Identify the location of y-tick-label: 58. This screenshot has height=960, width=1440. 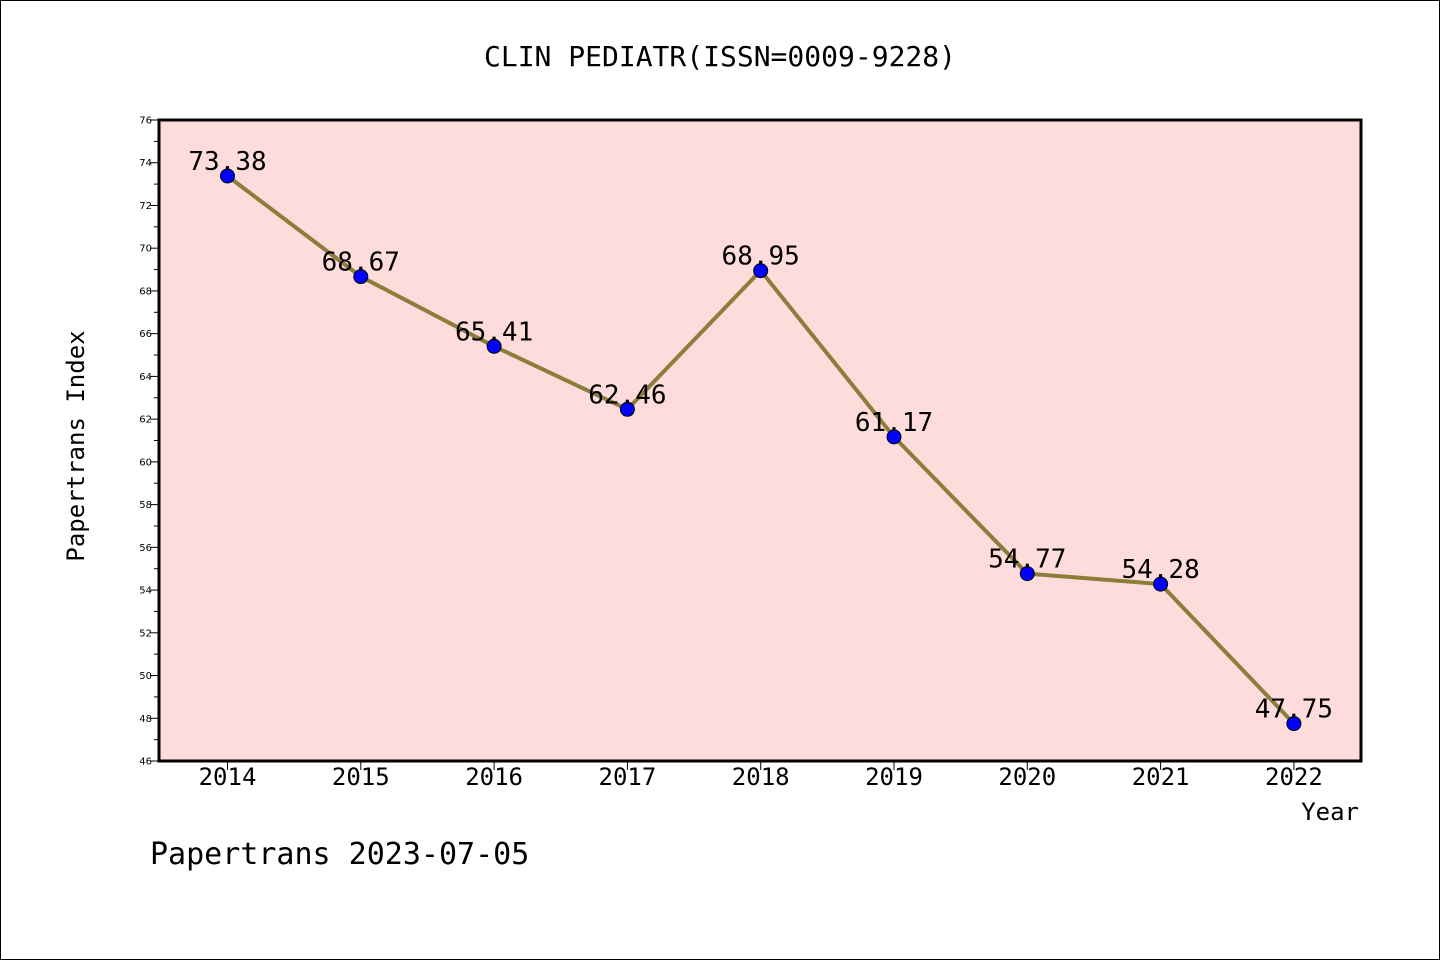
(145, 505).